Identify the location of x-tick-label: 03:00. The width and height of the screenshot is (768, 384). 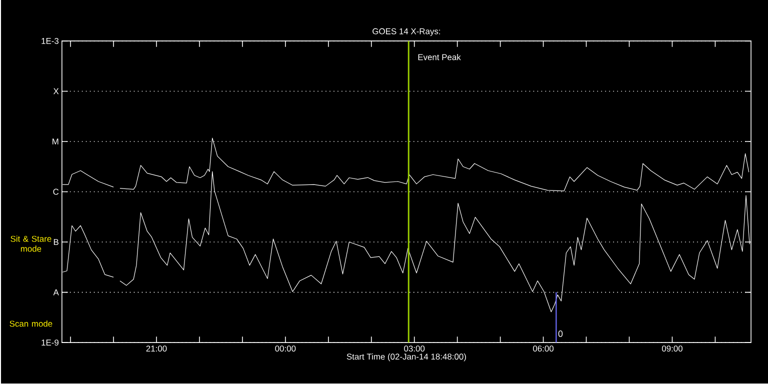
(414, 349).